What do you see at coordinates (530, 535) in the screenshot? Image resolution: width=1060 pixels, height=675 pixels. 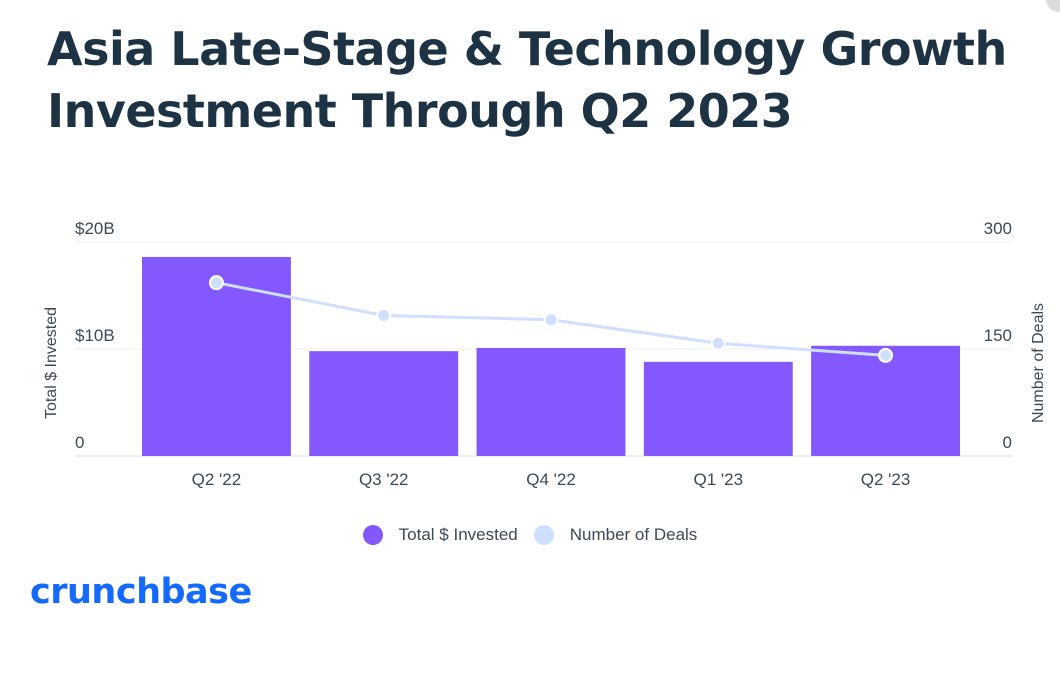 I see `chart-legend: Total $ Invested Number of Deals` at bounding box center [530, 535].